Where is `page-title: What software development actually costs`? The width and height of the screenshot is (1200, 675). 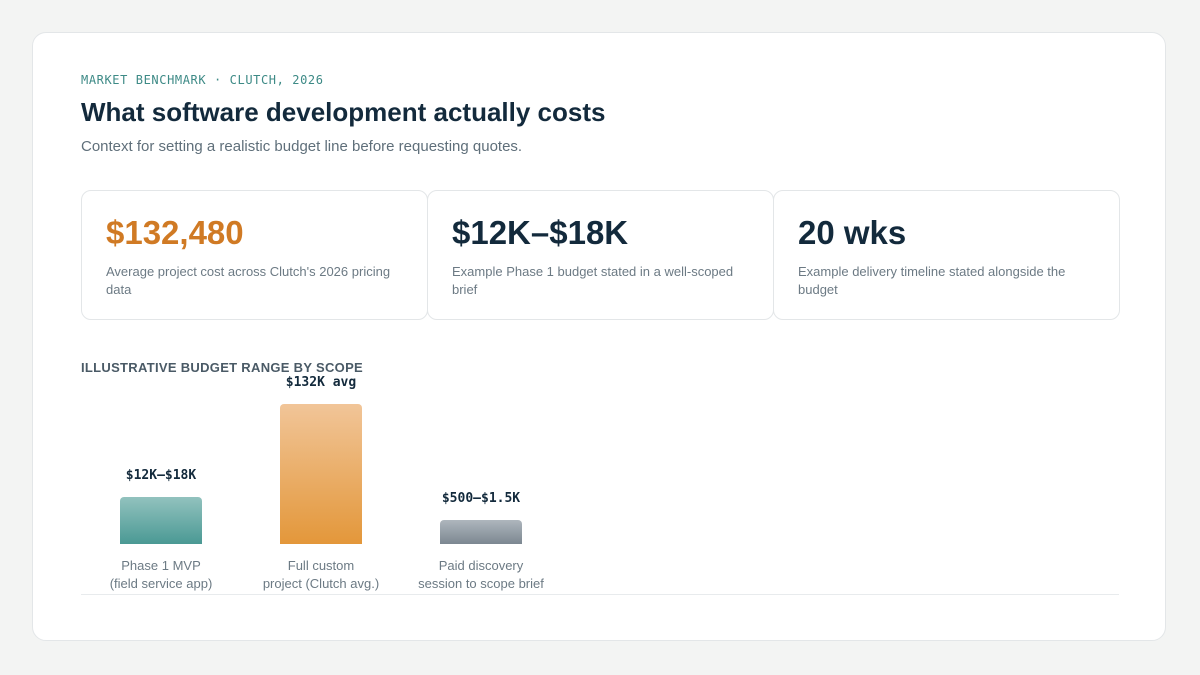 page-title: What software development actually costs is located at coordinates (343, 112).